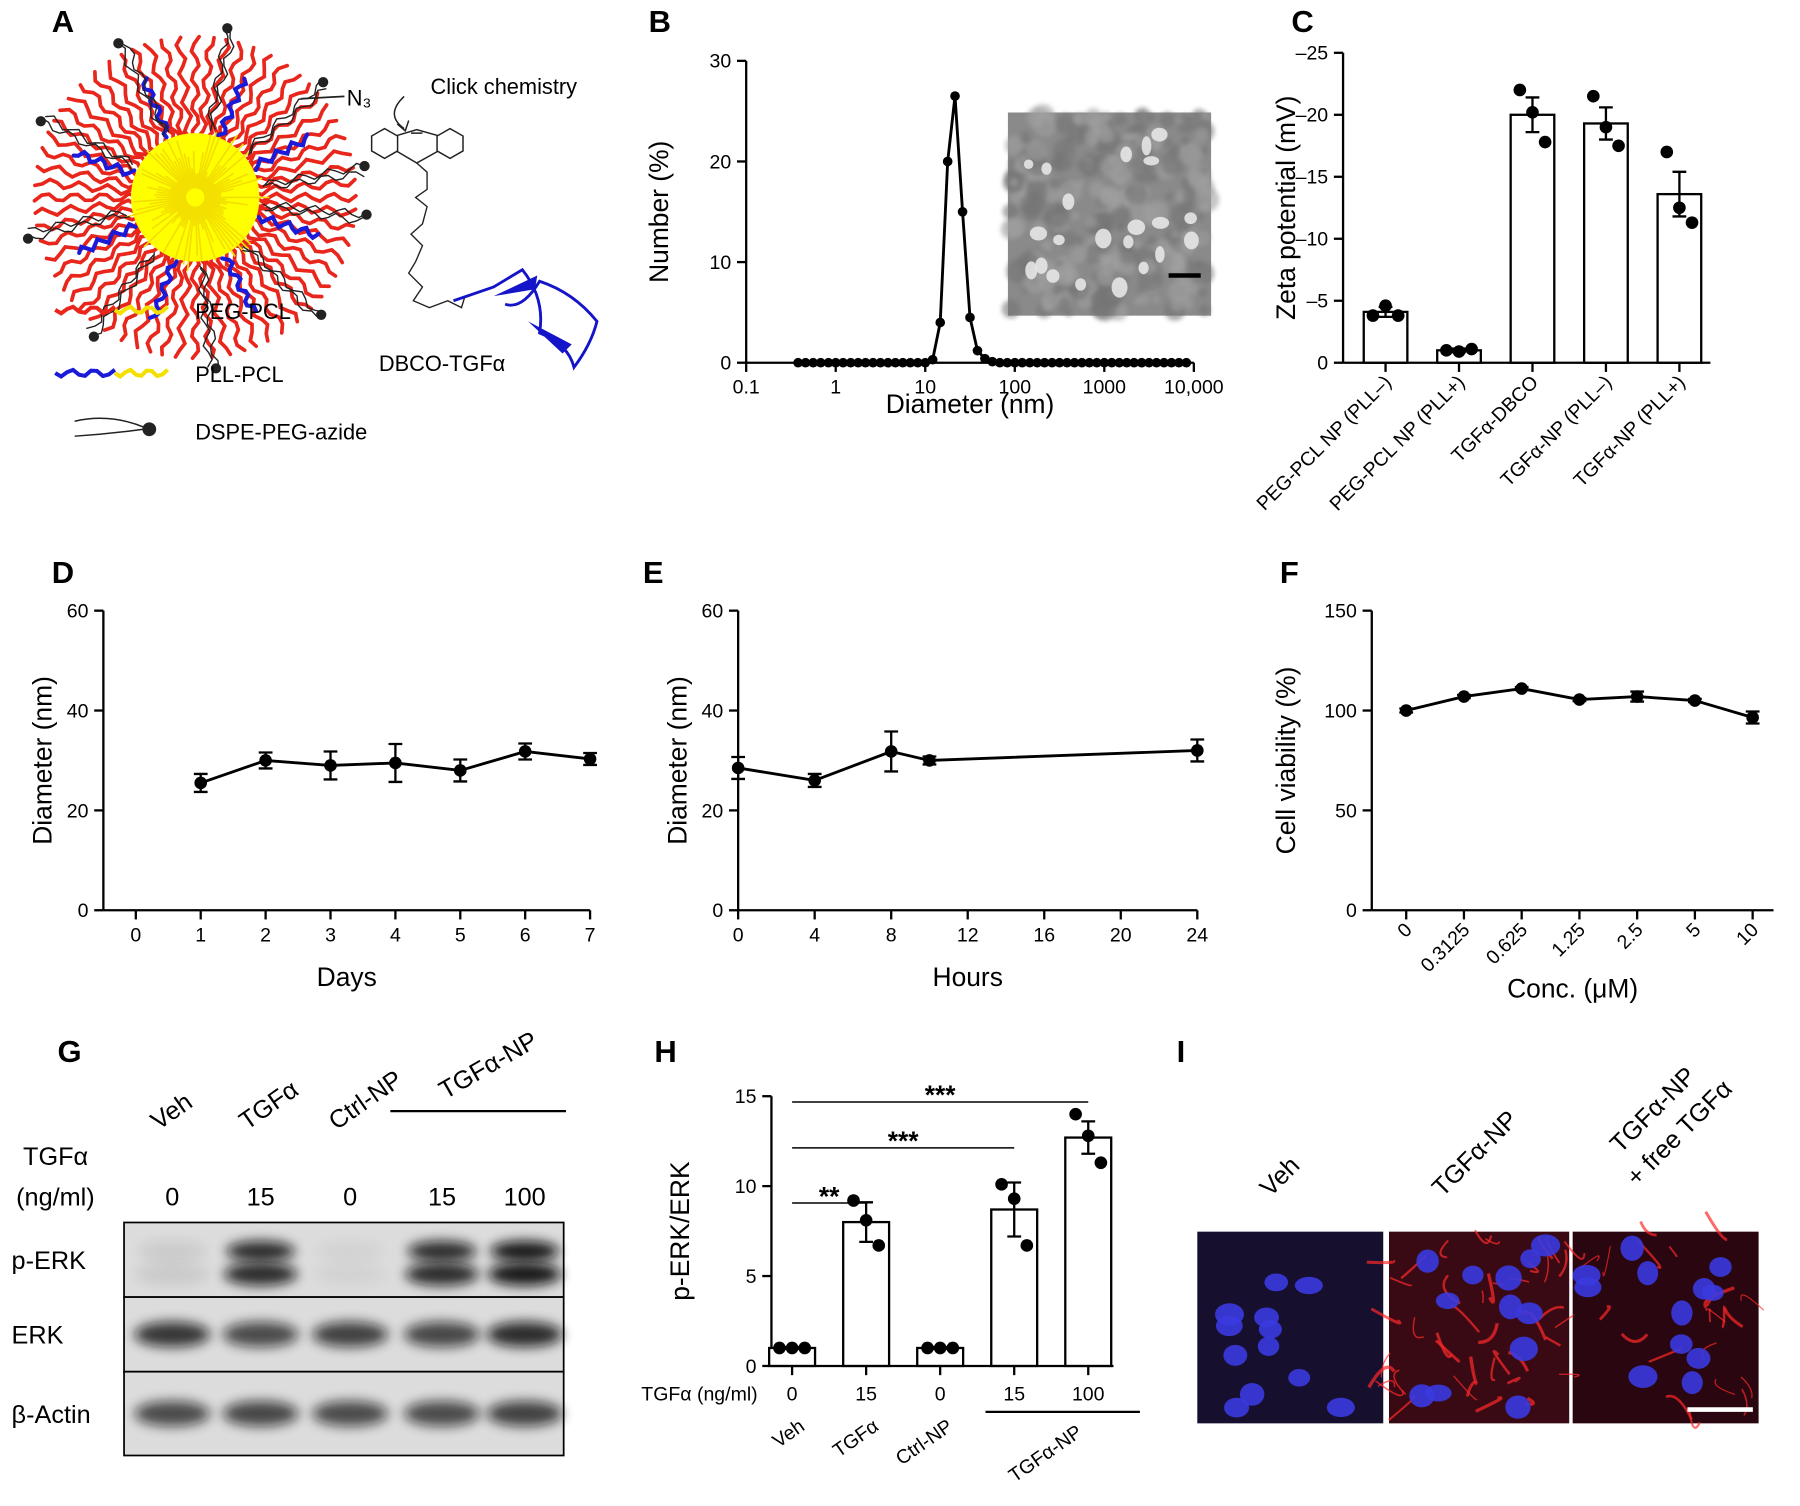 The image size is (1800, 1506). Describe the element at coordinates (814, 935) in the screenshot. I see `x-tick-label: 4` at that location.